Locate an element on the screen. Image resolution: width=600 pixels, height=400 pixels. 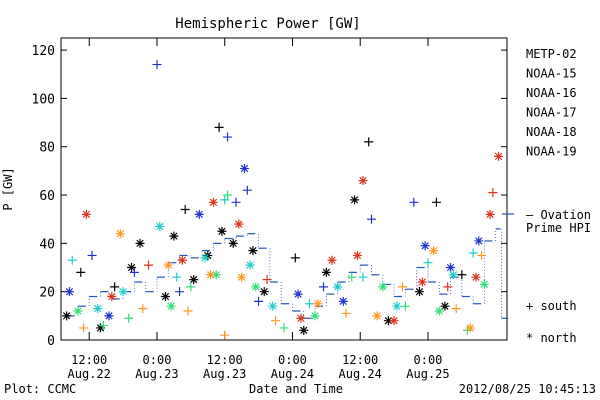
y-tick-label: 80 is located at coordinates (47, 148).